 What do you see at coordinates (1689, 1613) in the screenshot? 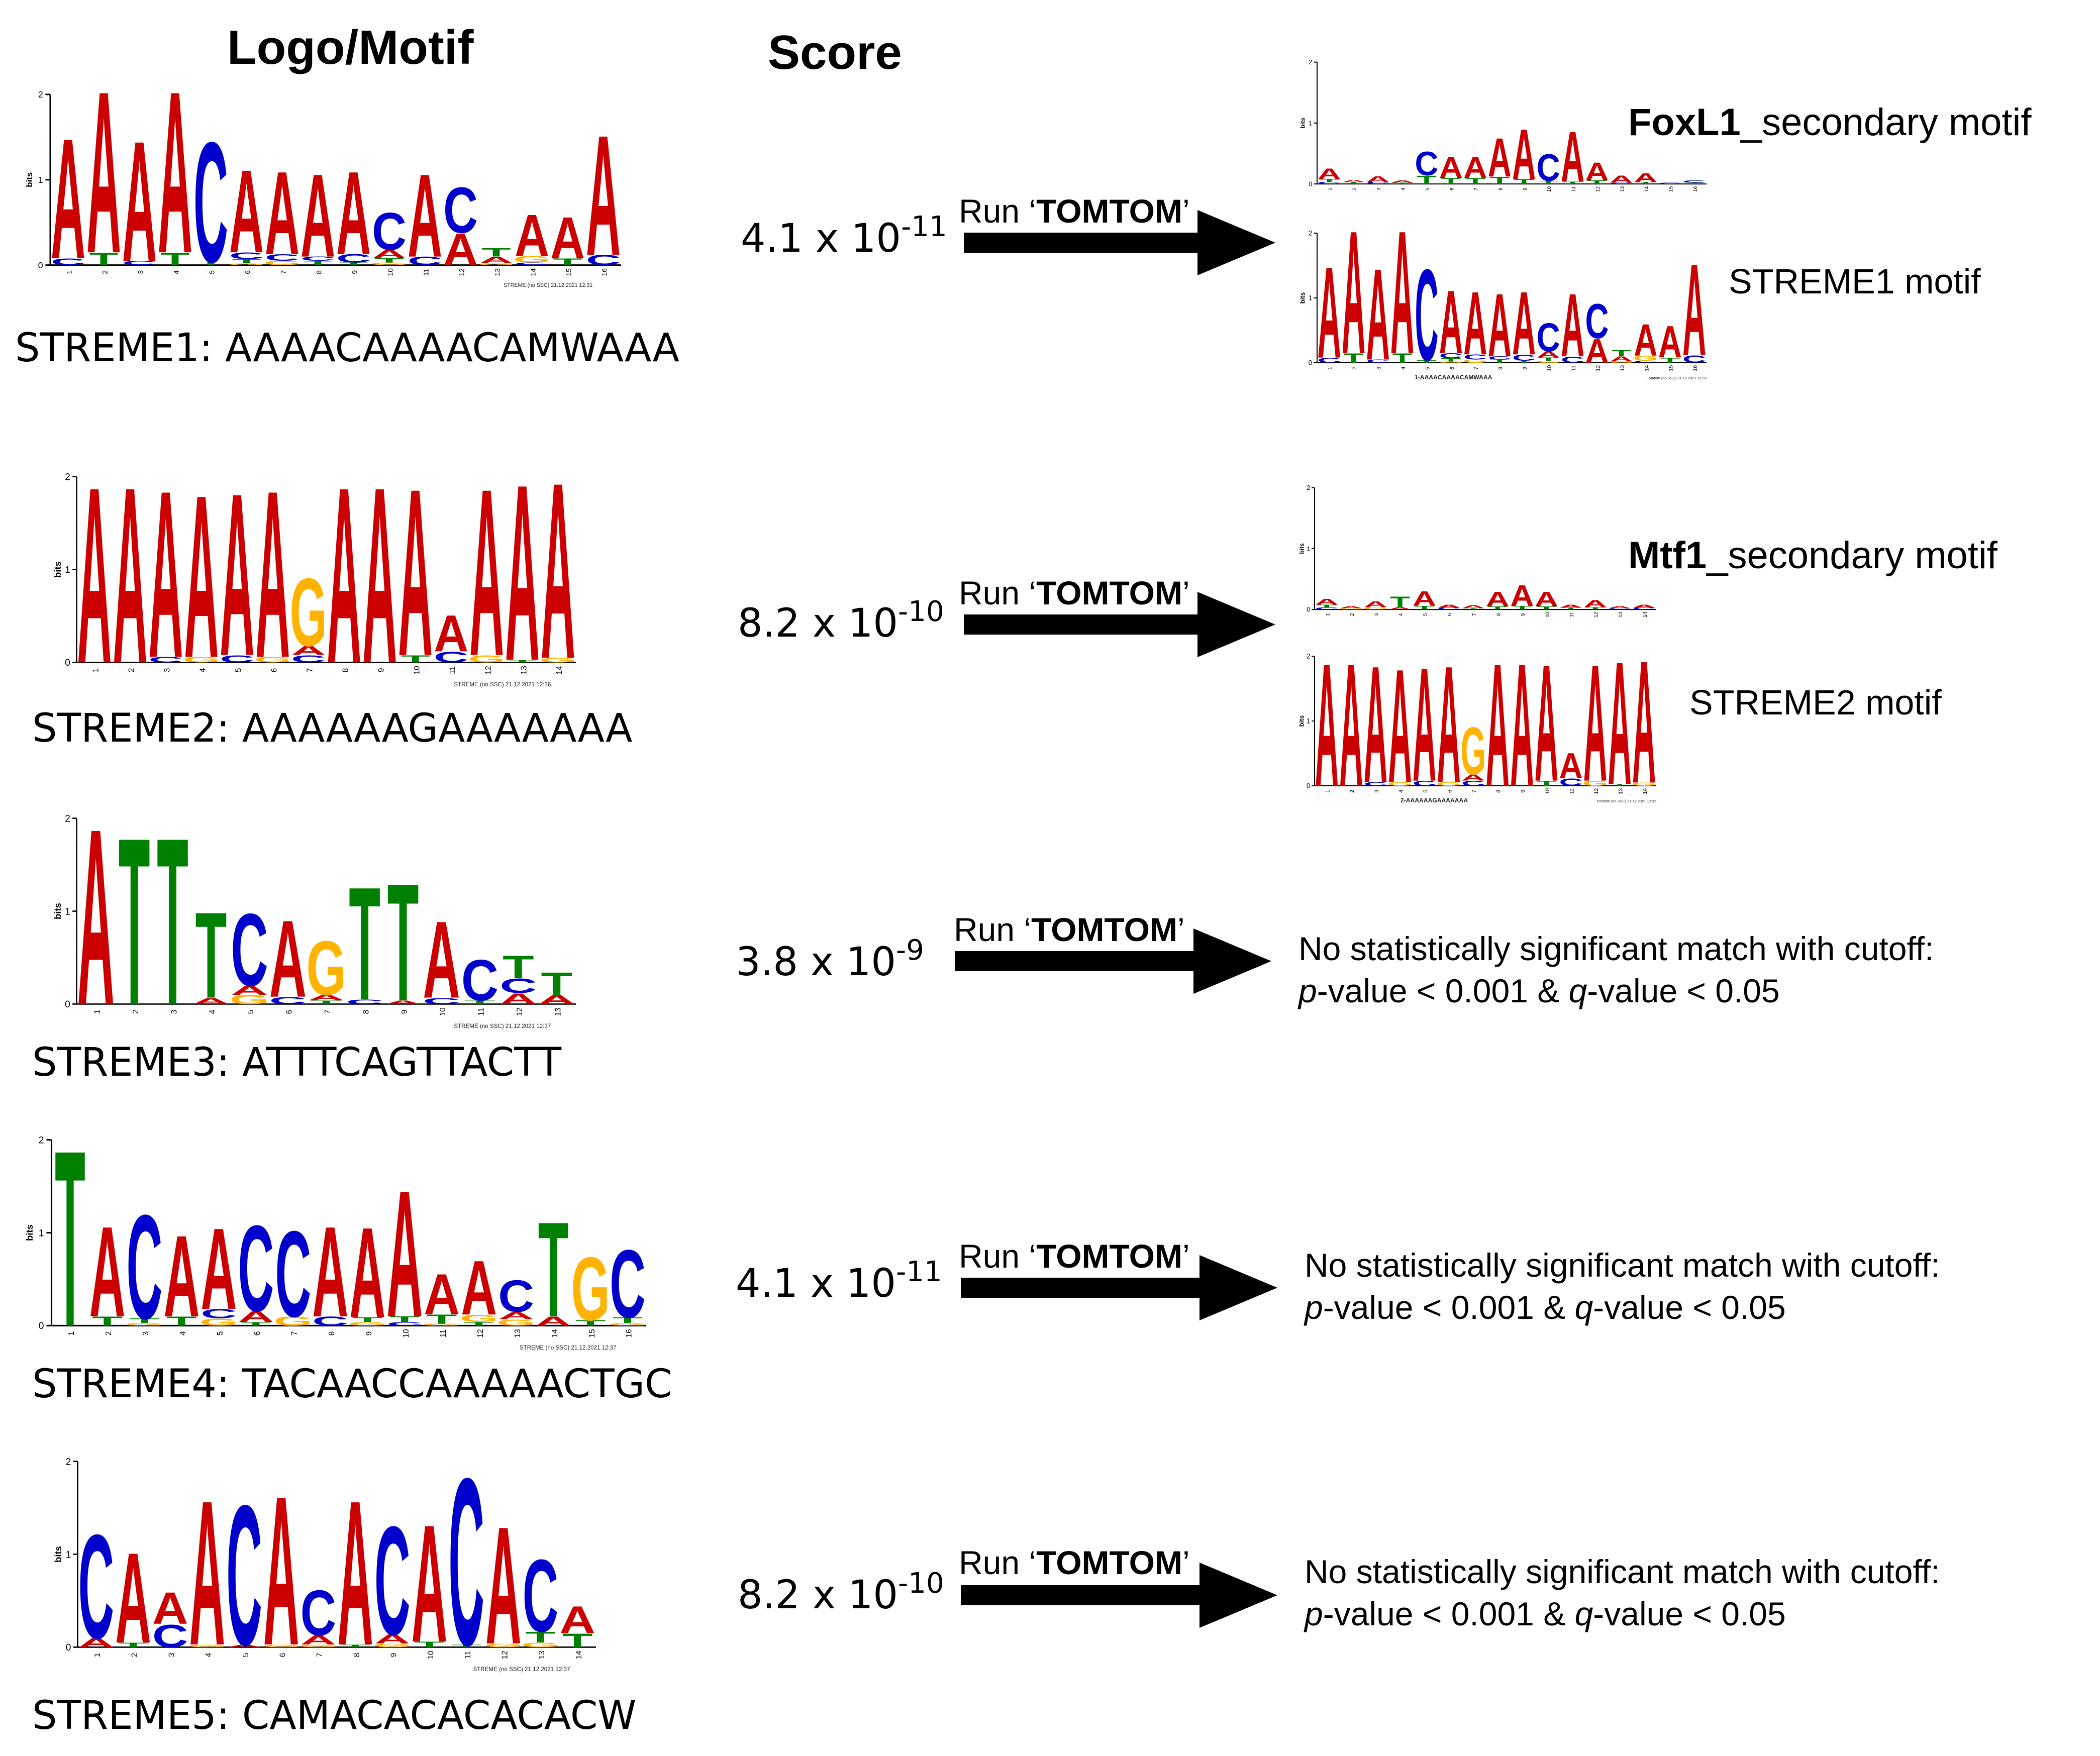
I see `q-rest: -value < 0.05` at bounding box center [1689, 1613].